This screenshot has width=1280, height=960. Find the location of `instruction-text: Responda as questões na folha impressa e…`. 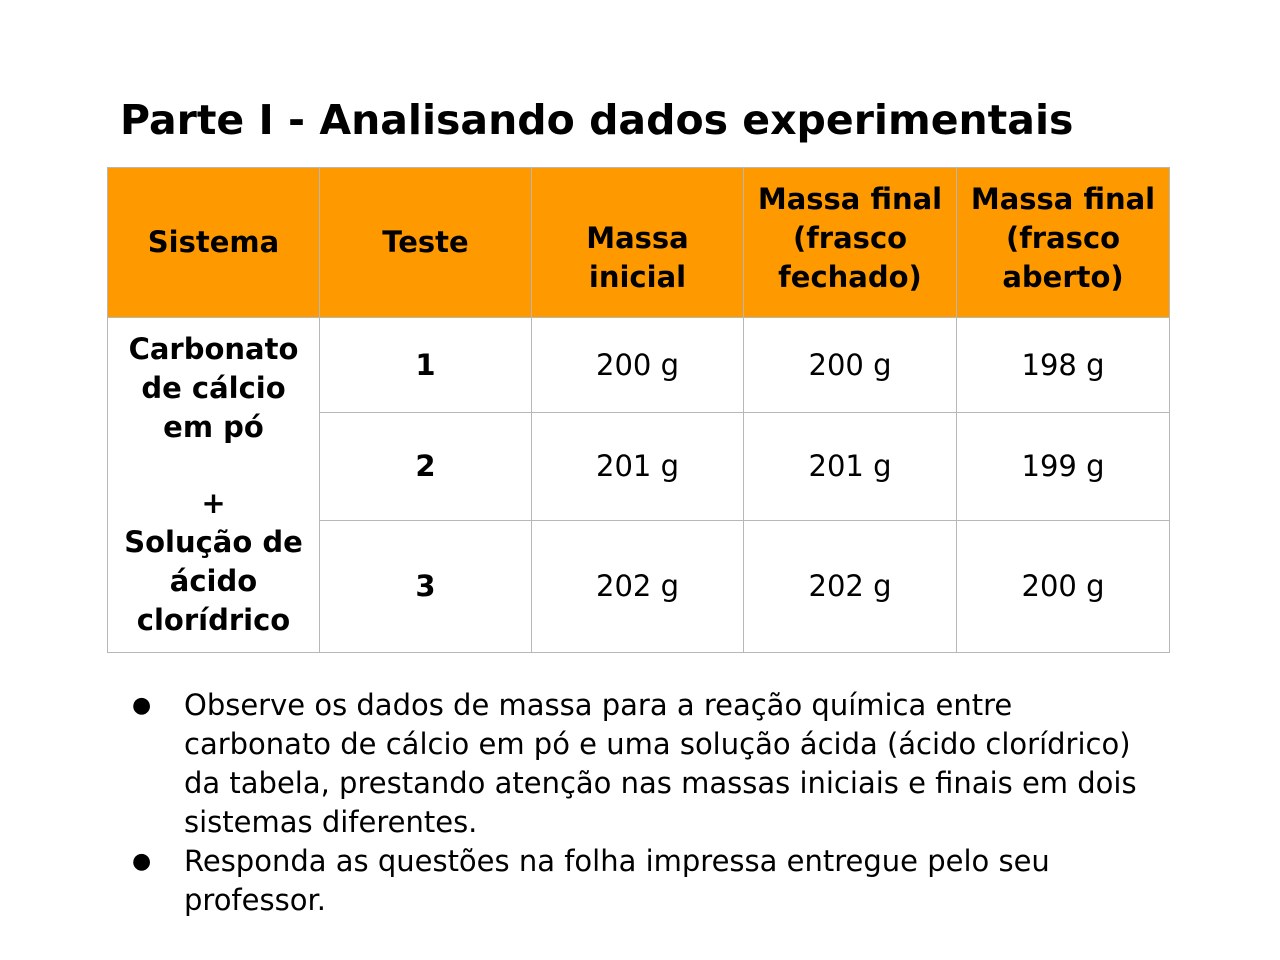

instruction-text: Responda as questões na folha impressa e… is located at coordinates (617, 880).